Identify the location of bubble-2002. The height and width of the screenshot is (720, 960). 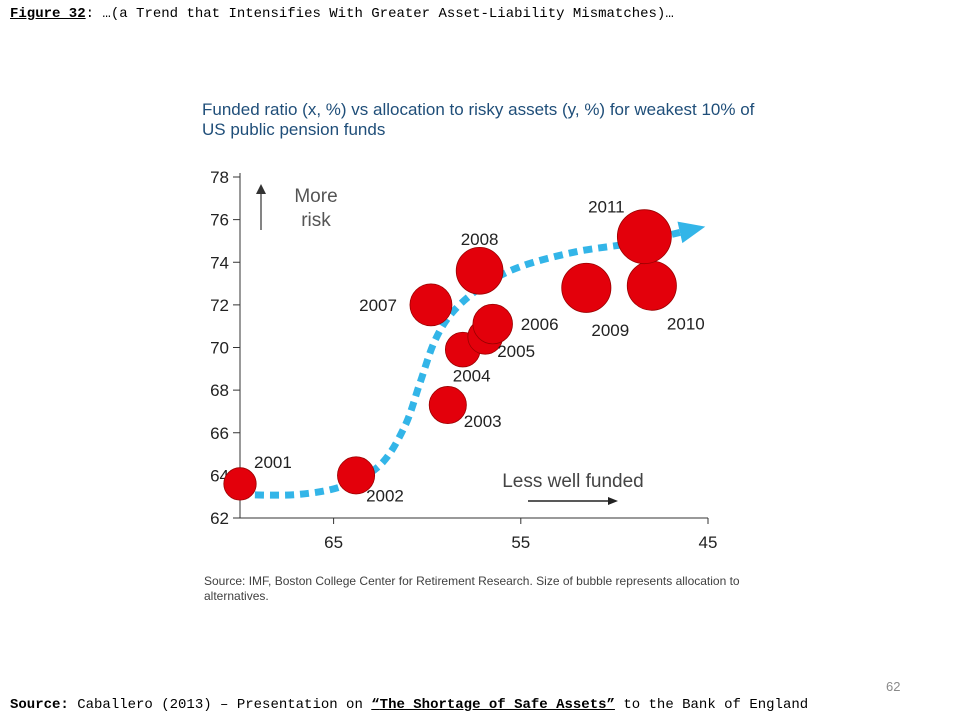
(356, 475).